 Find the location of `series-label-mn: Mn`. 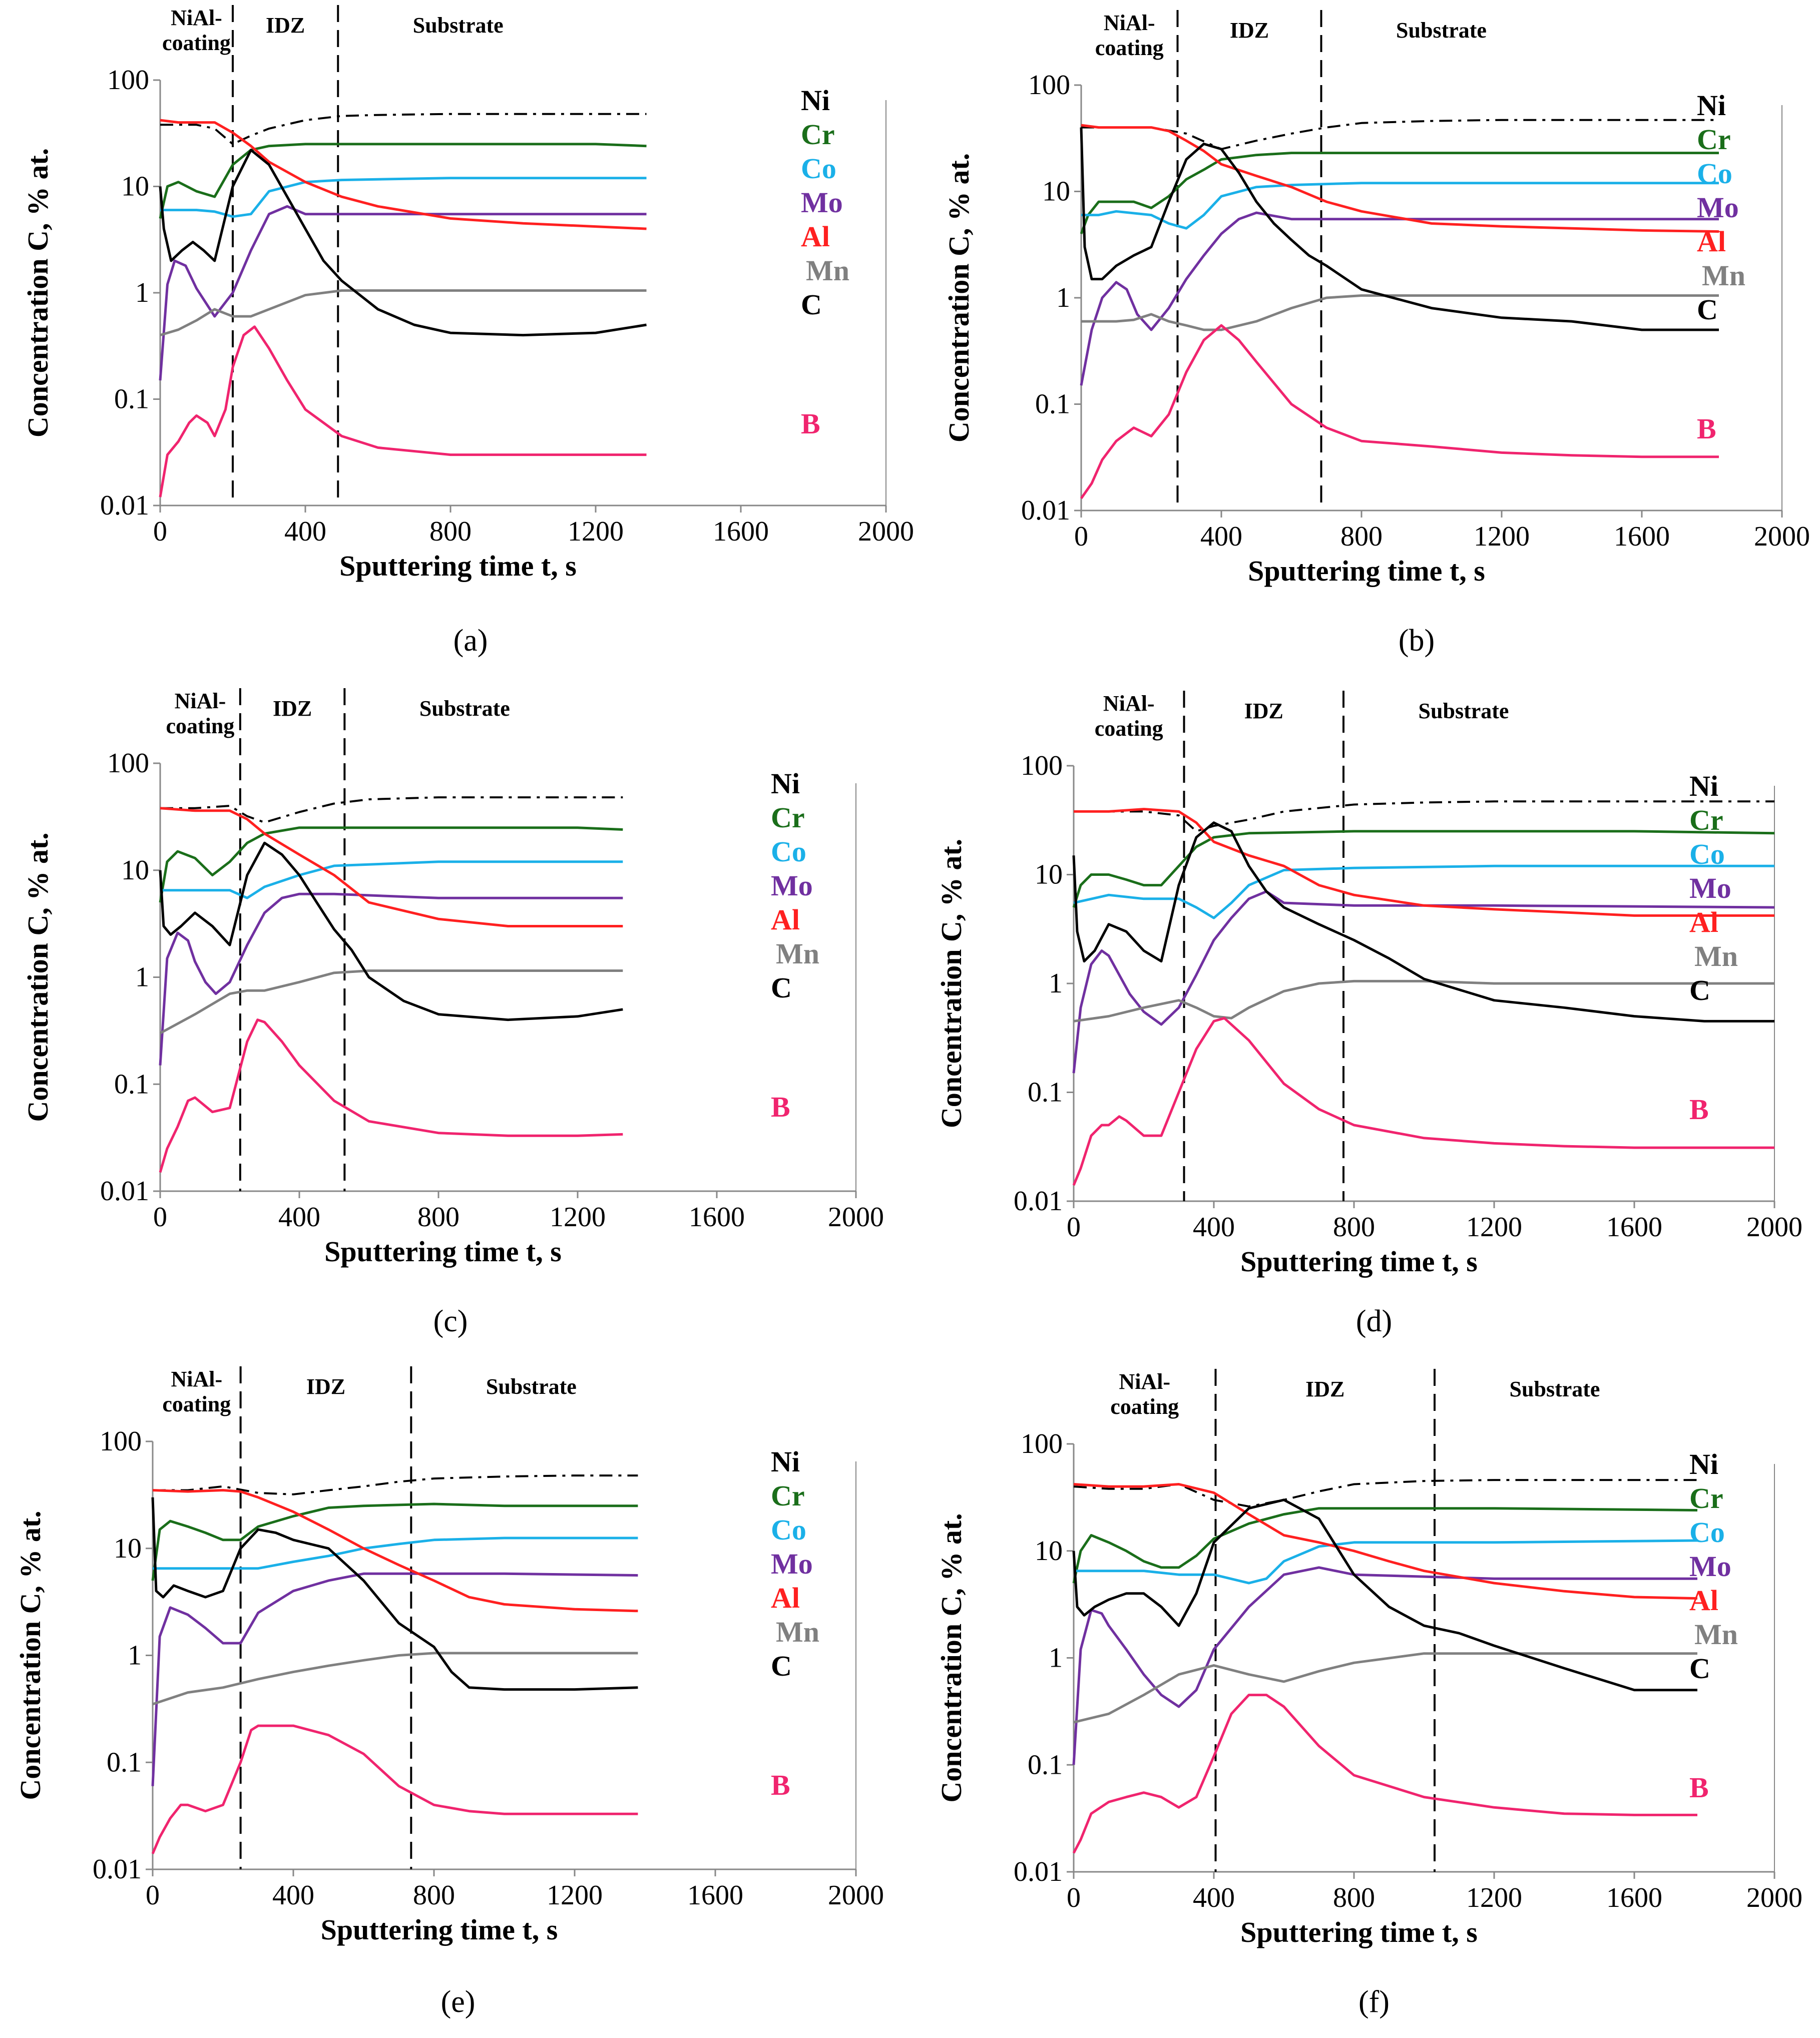

series-label-mn: Mn is located at coordinates (797, 953).